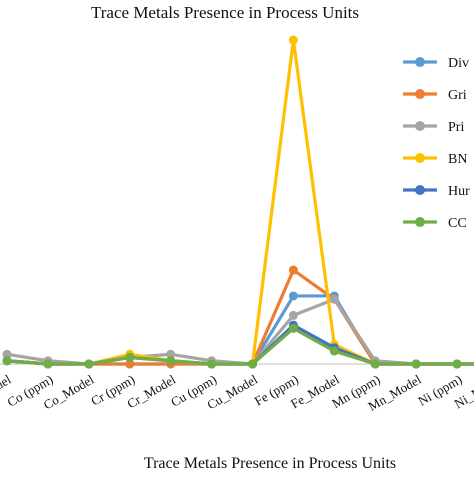  What do you see at coordinates (436, 191) in the screenshot?
I see `legend-item-Hur: Hur` at bounding box center [436, 191].